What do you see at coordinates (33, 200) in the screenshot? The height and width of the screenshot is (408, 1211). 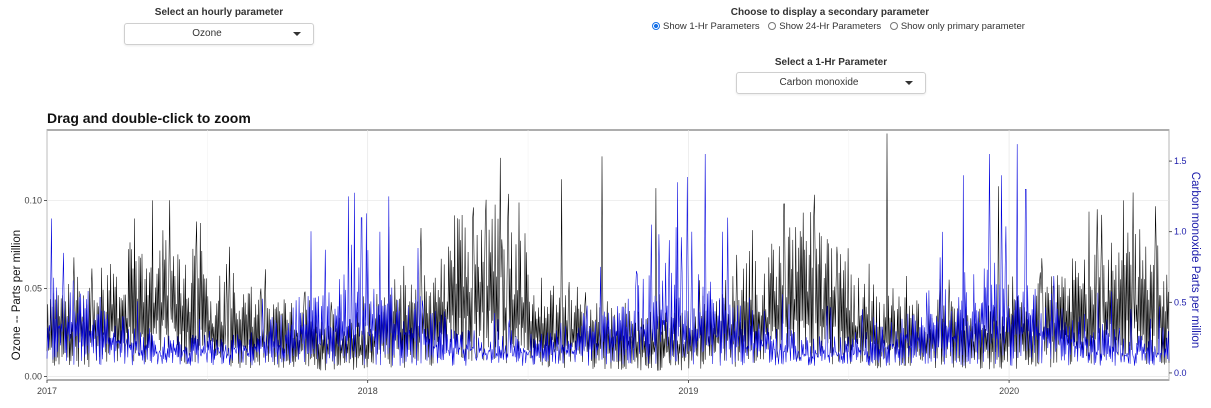 I see `y-left-tick-label: 0.10` at bounding box center [33, 200].